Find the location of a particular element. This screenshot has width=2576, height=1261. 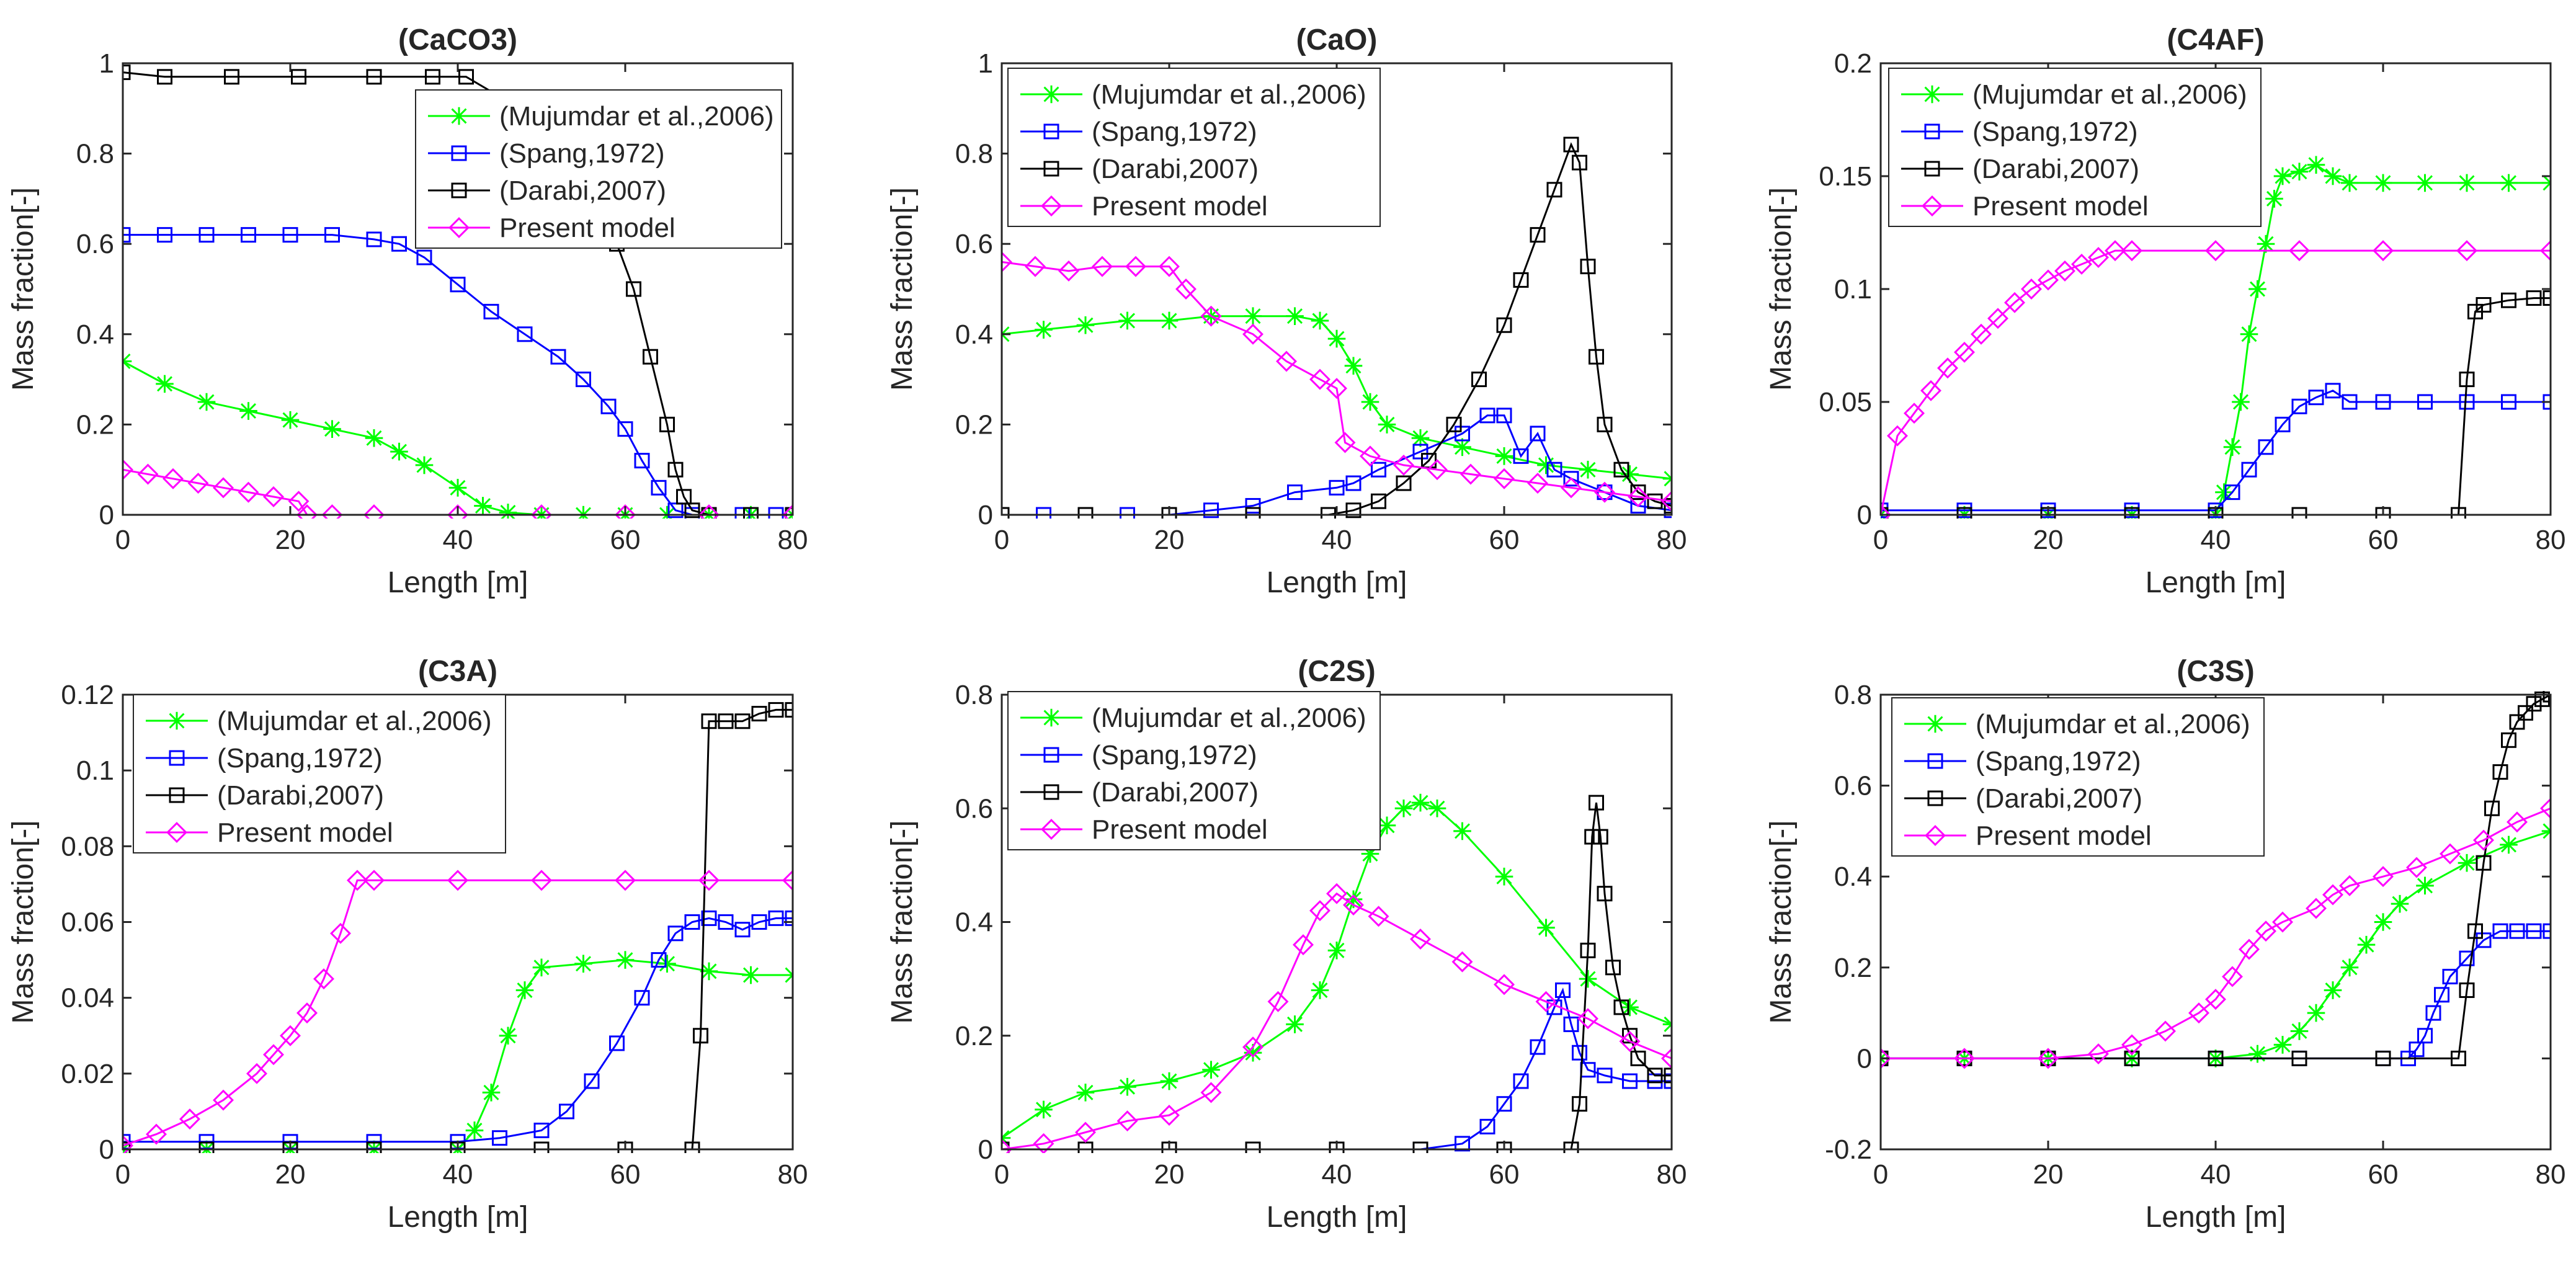

legend-label: (Mujumdar et al.,2006) is located at coordinates (1229, 718).